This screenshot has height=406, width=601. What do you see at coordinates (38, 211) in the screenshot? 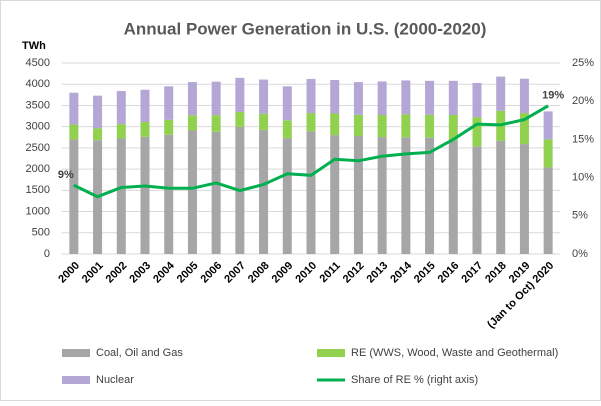
I see `y-tick-label: 1000` at bounding box center [38, 211].